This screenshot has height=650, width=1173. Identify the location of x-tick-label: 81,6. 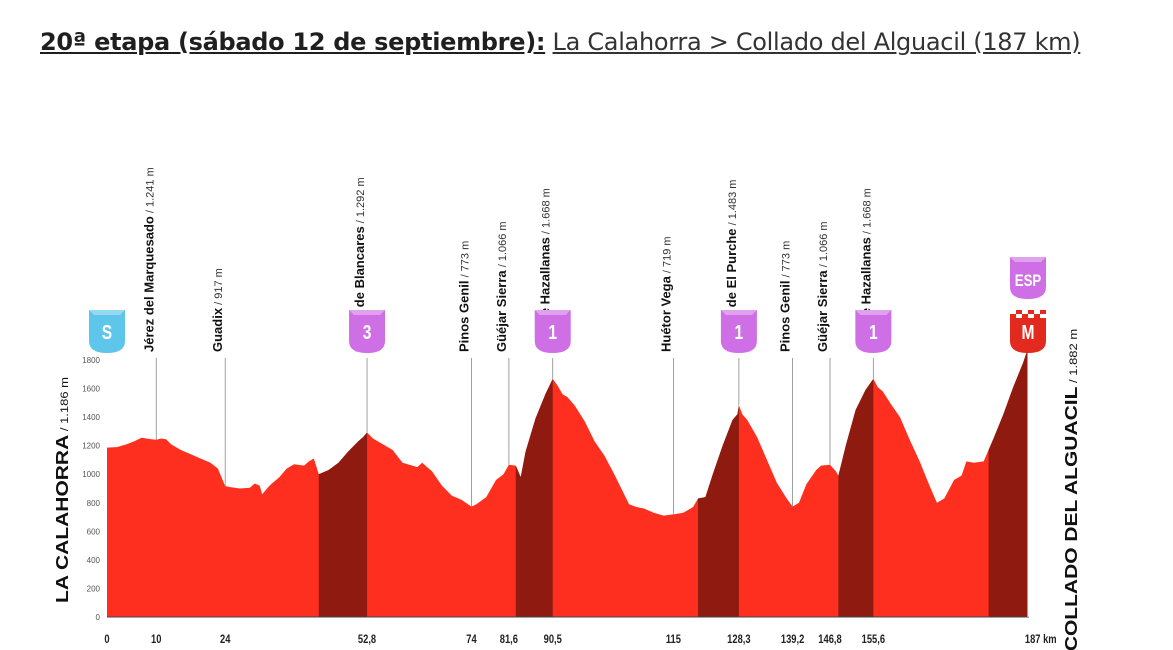
(509, 639).